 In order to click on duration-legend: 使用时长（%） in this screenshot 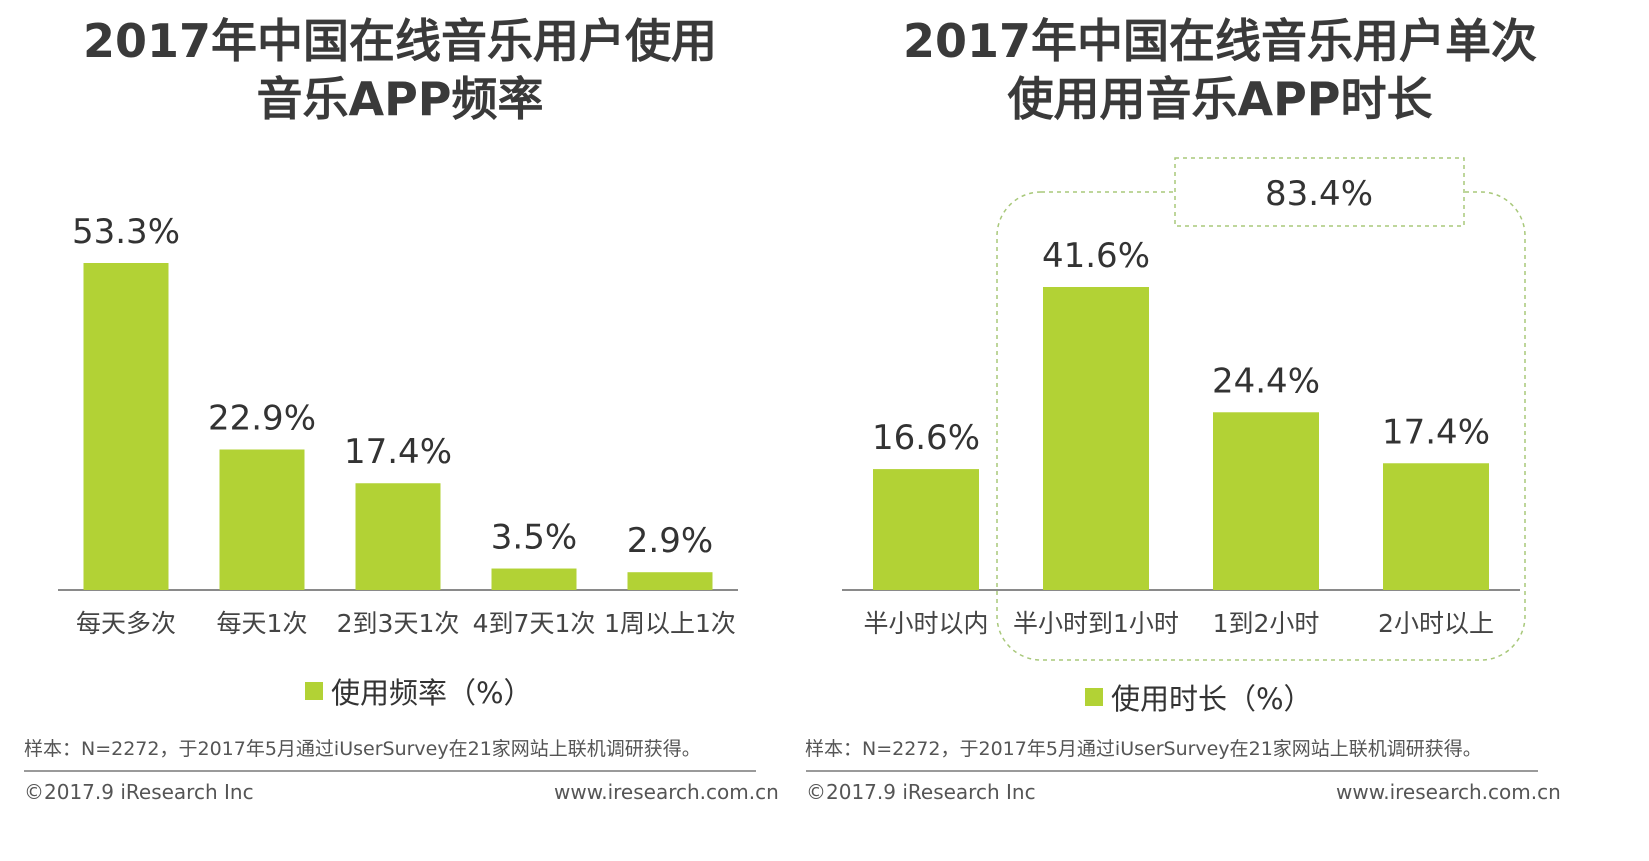, I will do `click(1199, 697)`.